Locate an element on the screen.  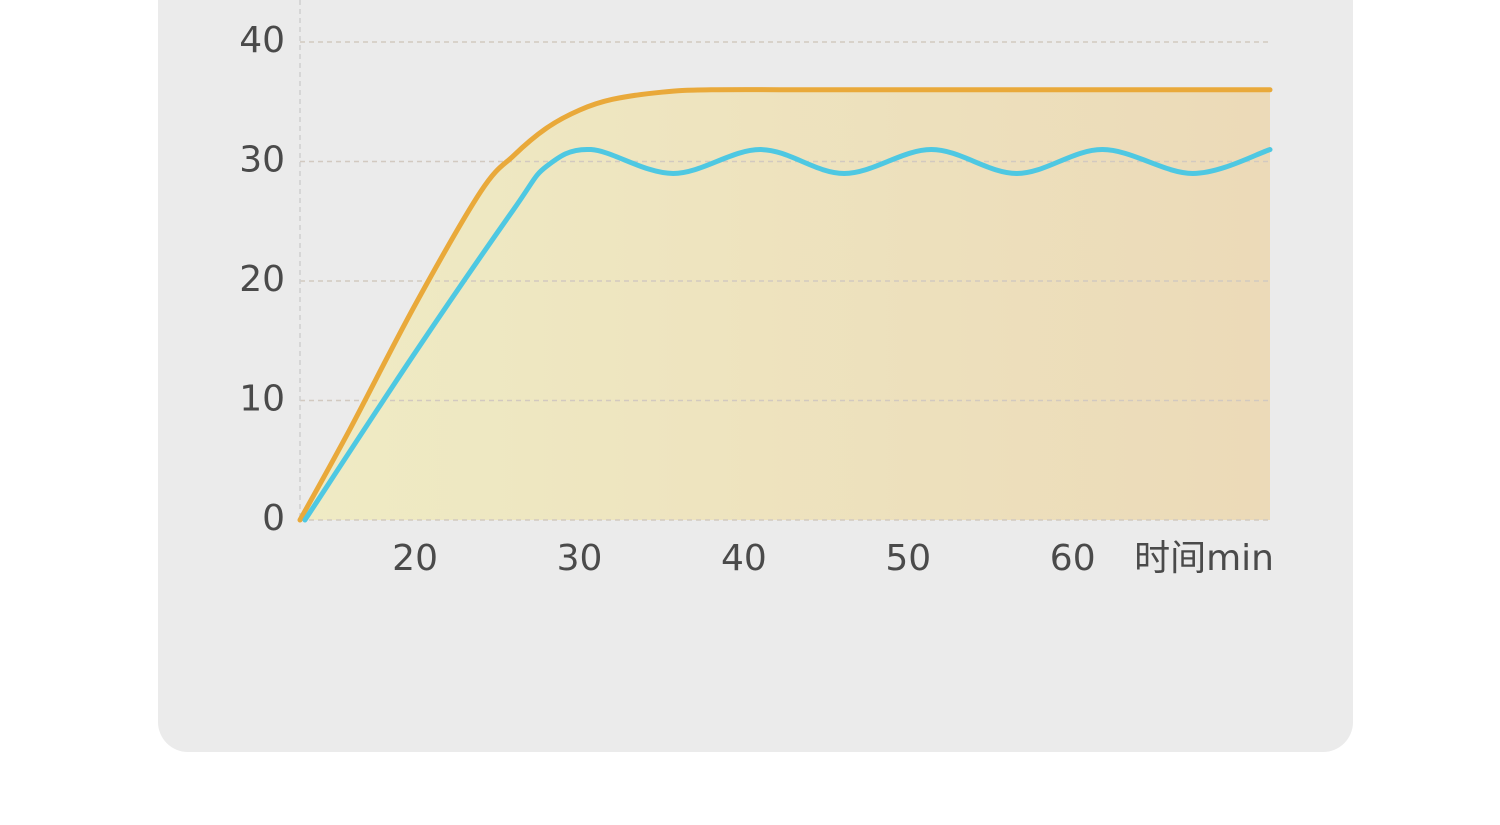
y-tick-label: 40 is located at coordinates (262, 40).